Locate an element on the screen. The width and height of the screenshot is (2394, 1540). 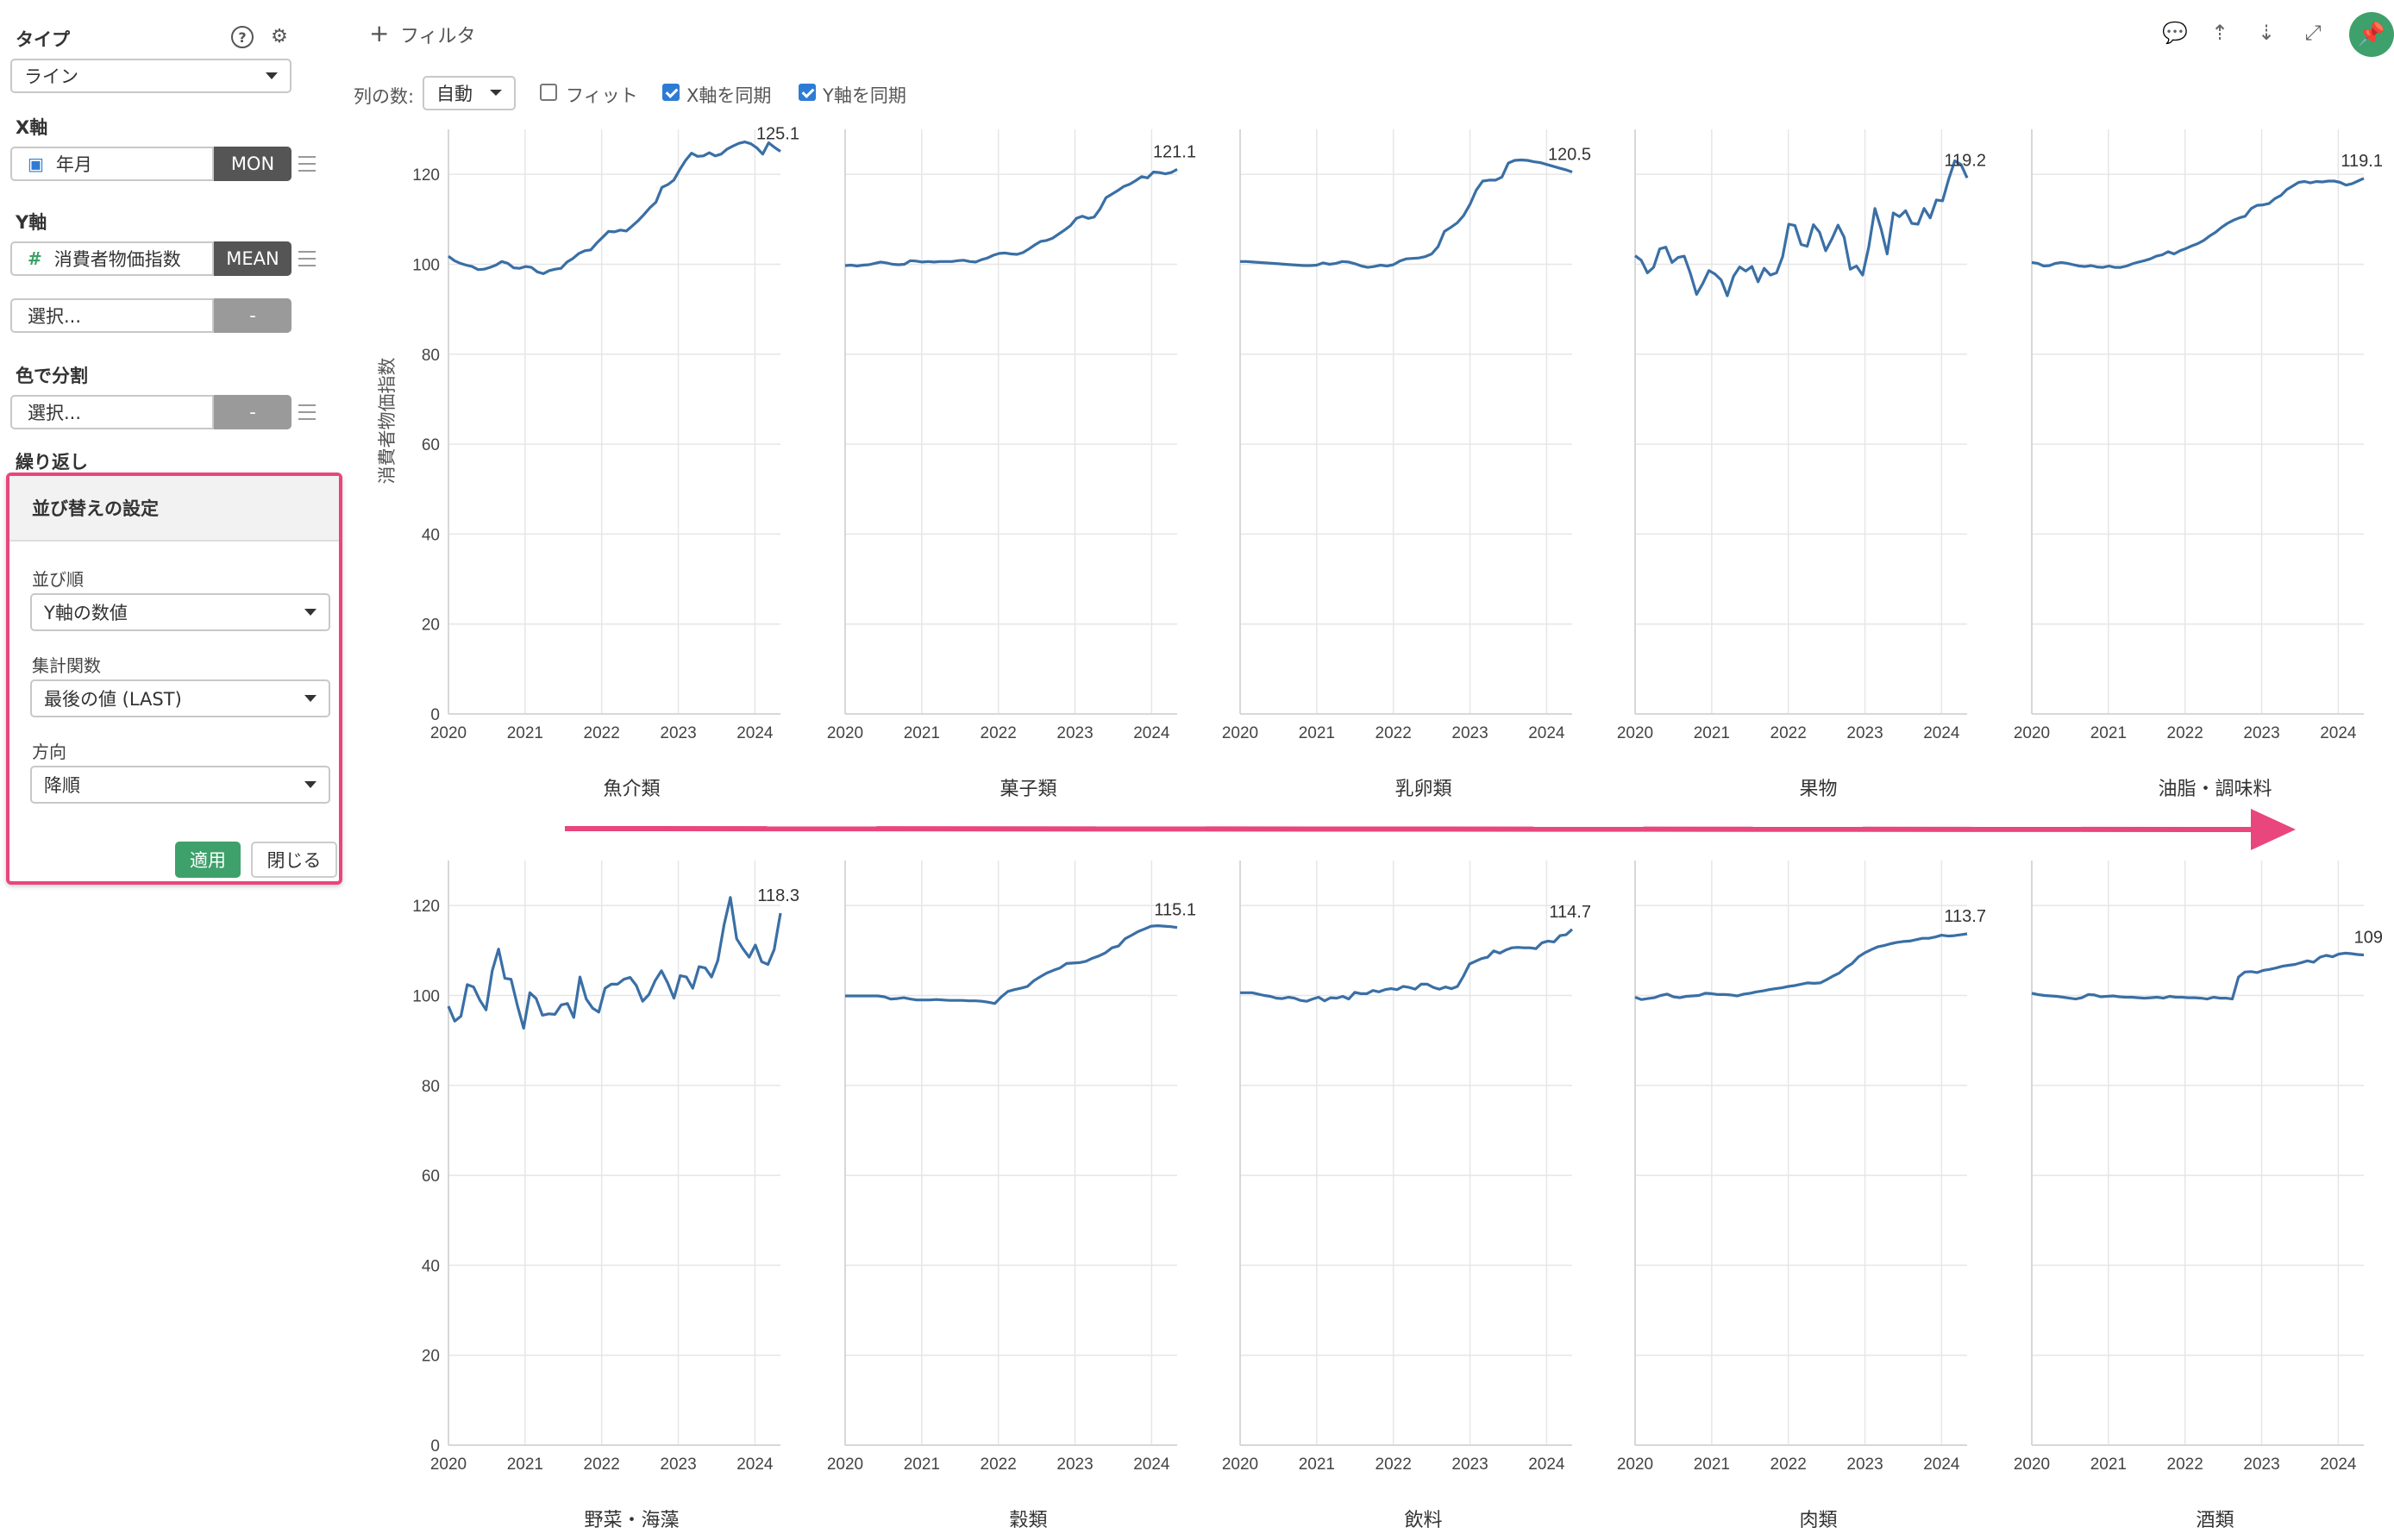
facet-title: 野菜・海藻 is located at coordinates (631, 1521).